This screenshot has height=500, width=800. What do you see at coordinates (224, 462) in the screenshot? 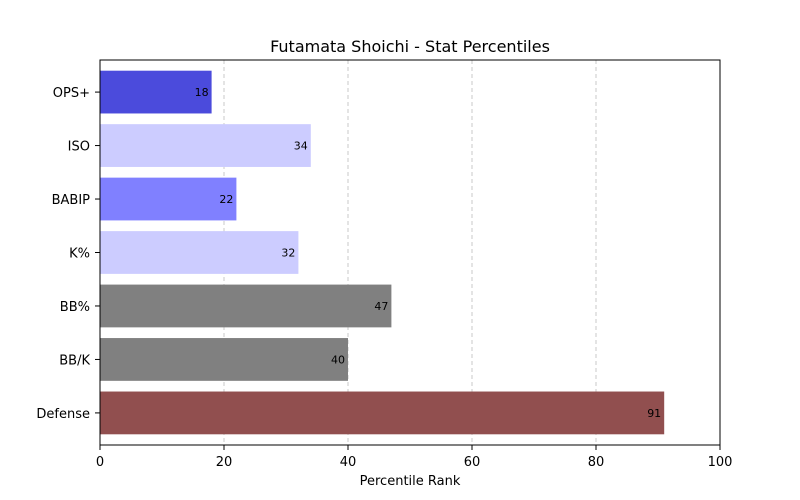
I see `x-tick-label: 20` at bounding box center [224, 462].